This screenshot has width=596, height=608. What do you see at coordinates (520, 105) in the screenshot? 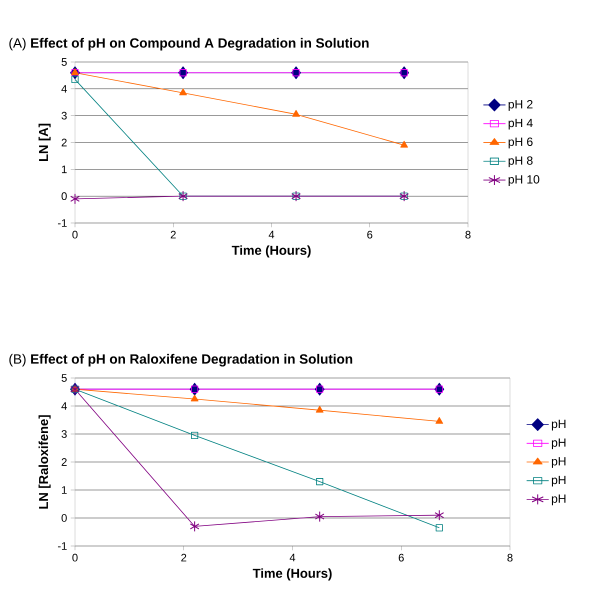
I see `legend-label: pH 2` at bounding box center [520, 105].